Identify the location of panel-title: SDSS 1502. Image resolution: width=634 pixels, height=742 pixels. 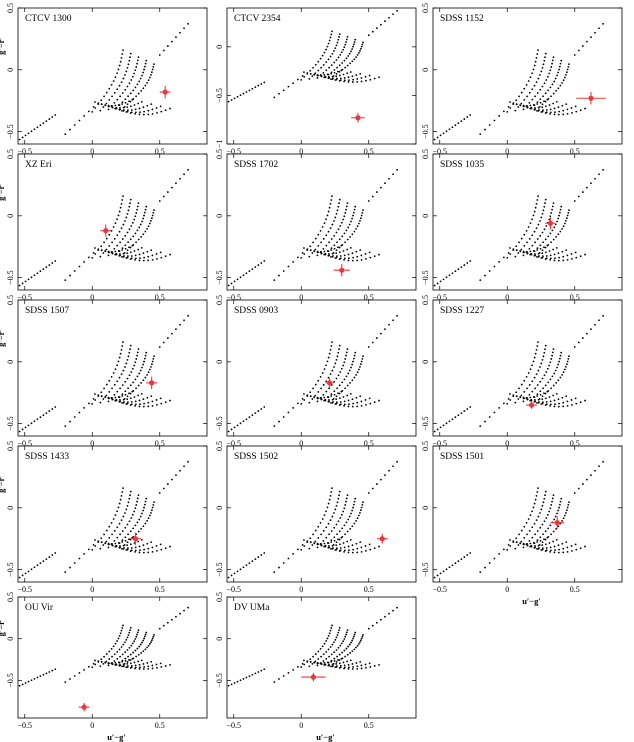
(256, 457).